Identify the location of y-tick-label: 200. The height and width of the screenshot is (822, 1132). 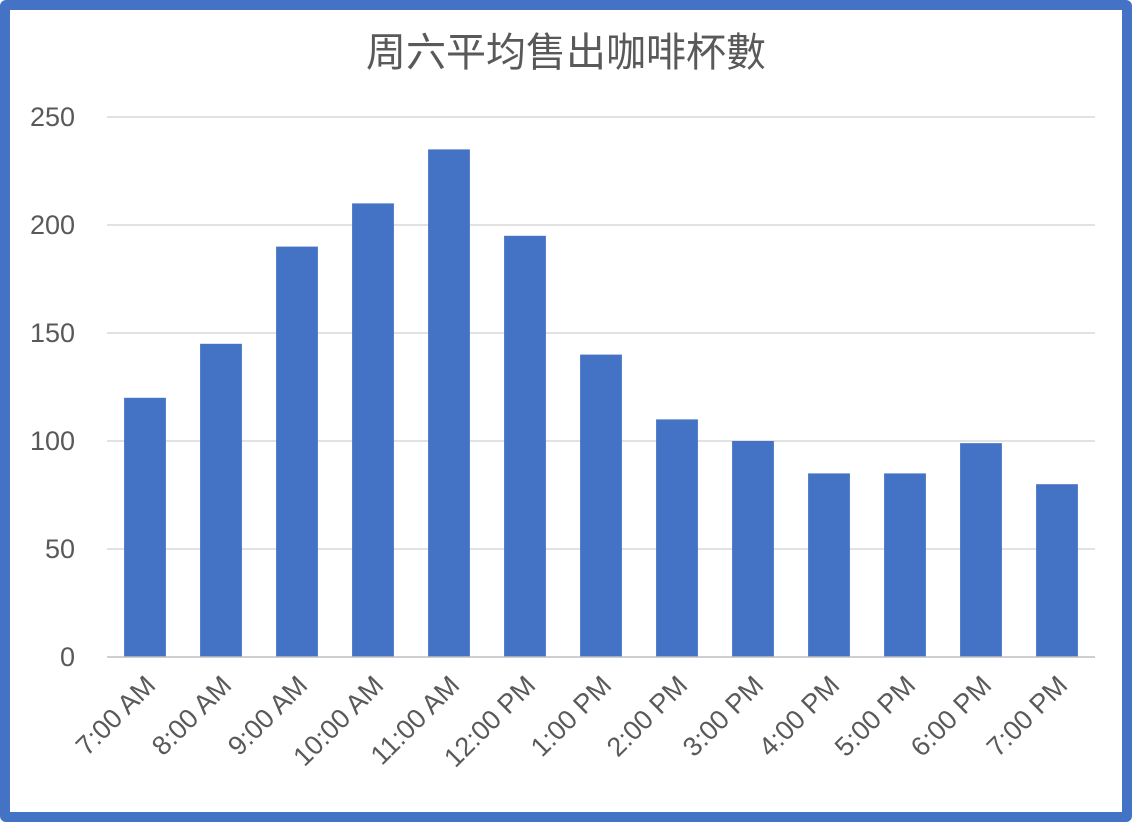
(52, 225).